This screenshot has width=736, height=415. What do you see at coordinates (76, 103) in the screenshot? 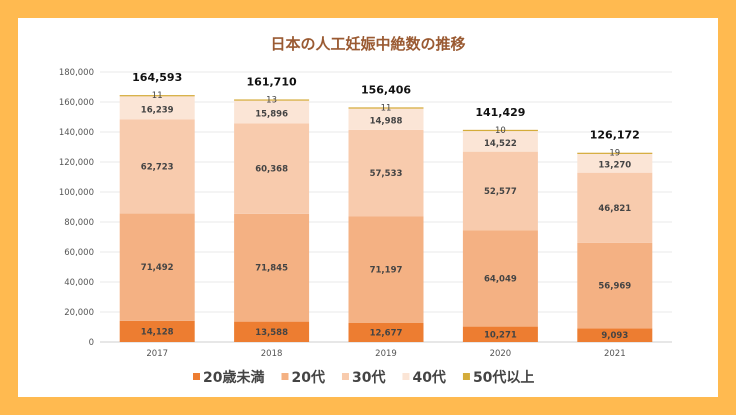
I see `y-tick-label: 160,000` at bounding box center [76, 103].